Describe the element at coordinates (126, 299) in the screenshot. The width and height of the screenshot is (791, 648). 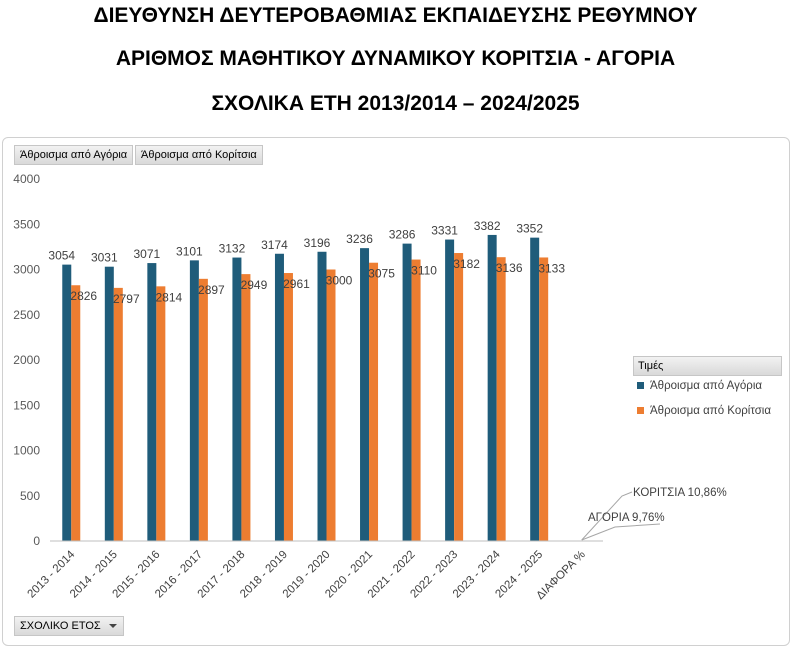
I see `data-label-girls-1: 2797` at that location.